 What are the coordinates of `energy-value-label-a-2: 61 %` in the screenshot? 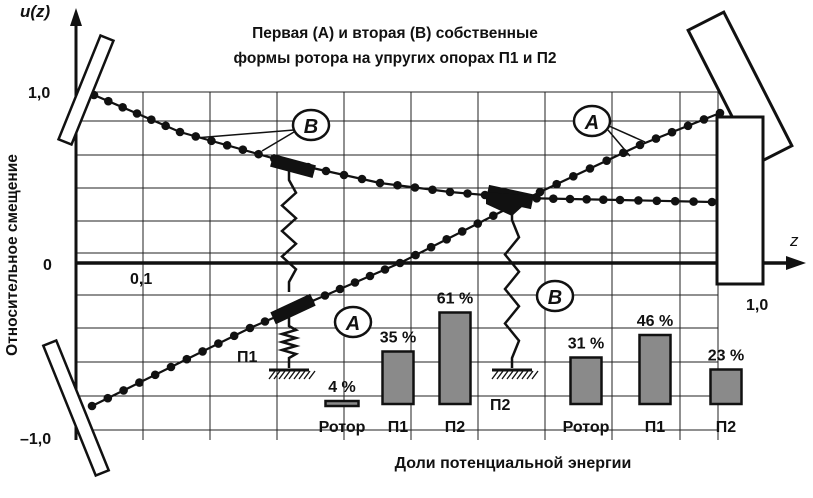 It's located at (455, 299).